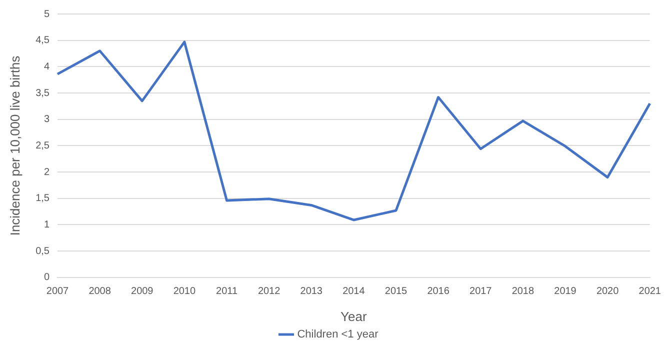 The image size is (669, 350). I want to click on x-axis-title: Year, so click(354, 316).